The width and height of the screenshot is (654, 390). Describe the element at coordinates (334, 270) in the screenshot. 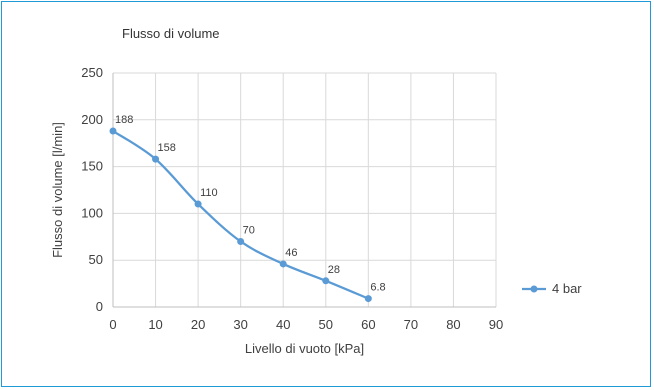

I see `data-label: 28` at that location.